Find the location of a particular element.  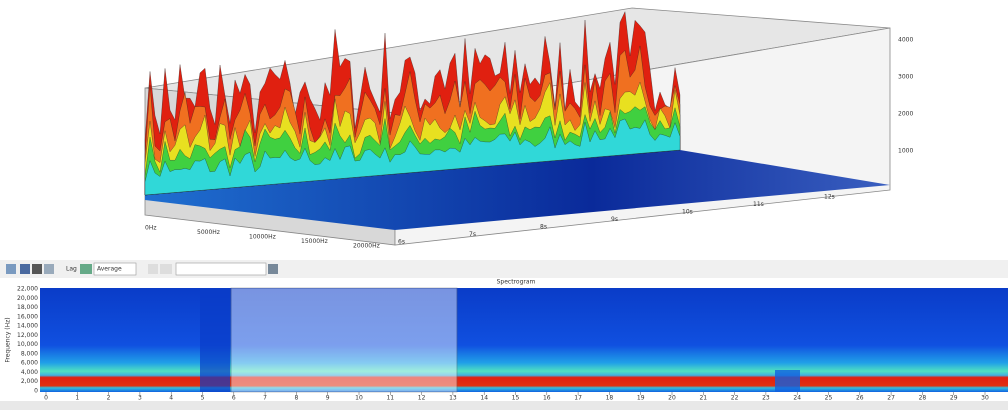

time-label: 11s is located at coordinates (758, 204).